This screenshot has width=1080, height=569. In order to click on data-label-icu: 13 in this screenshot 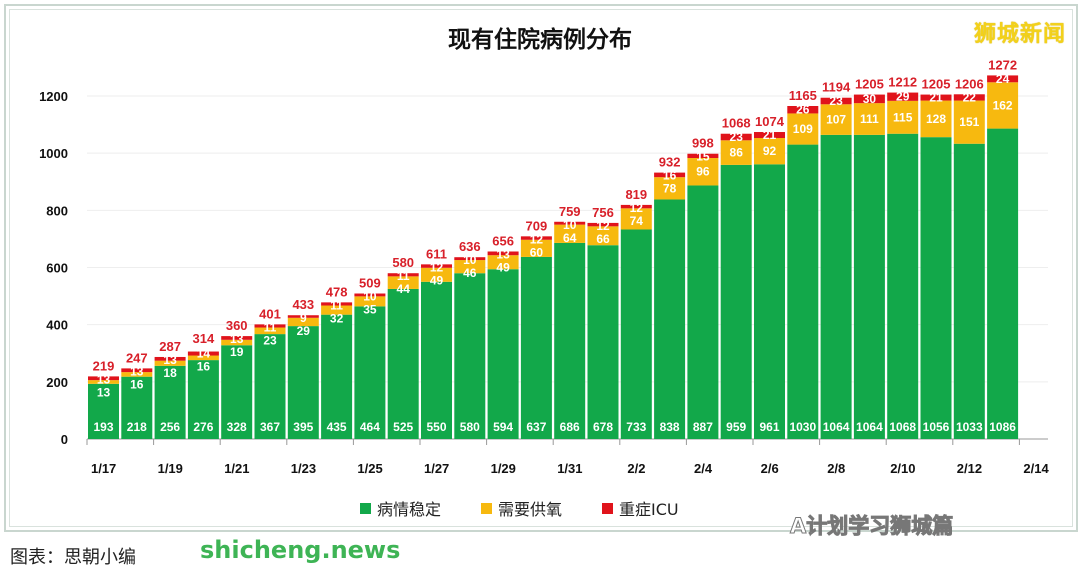, I will do `click(137, 371)`.